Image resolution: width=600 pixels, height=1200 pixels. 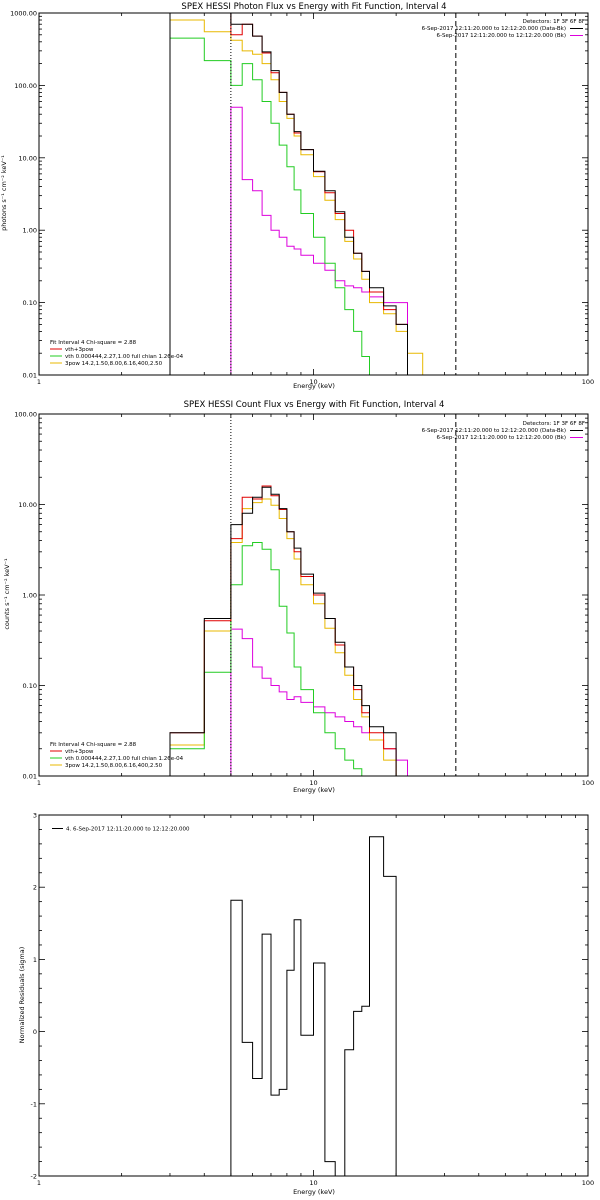 What do you see at coordinates (7, 594) in the screenshot?
I see `y-axis-label: counts s⁻¹ cm⁻² keV⁻¹` at bounding box center [7, 594].